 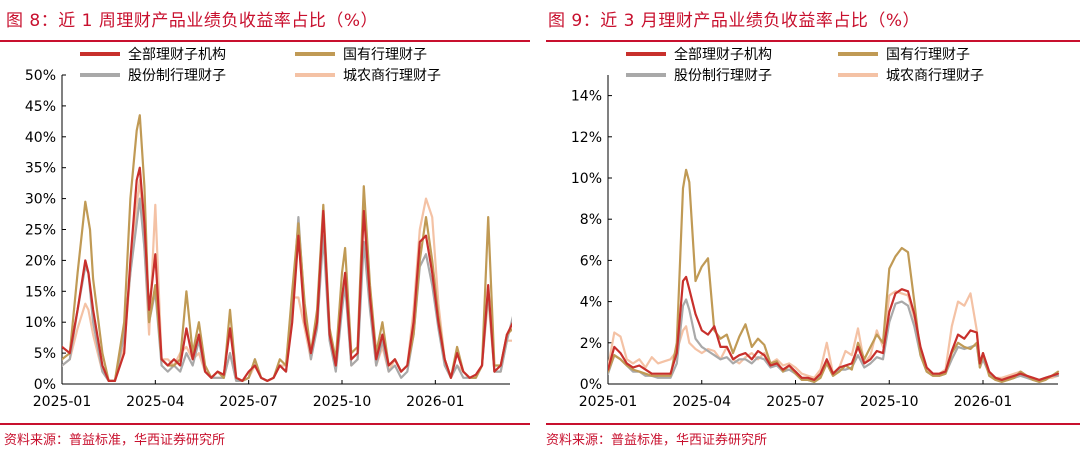 What do you see at coordinates (734, 21) in the screenshot?
I see `figure-9-title: 图 9：近 3 月理财产品业绩负收益率占比（%）` at bounding box center [734, 21].